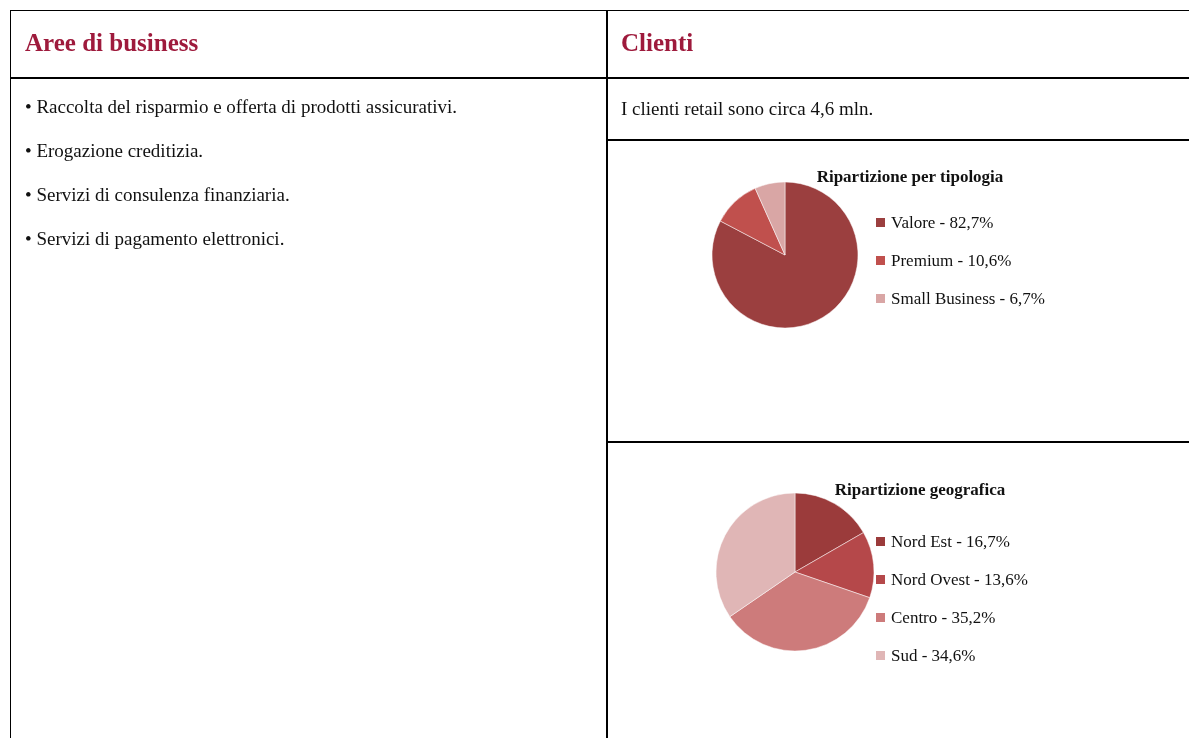 The width and height of the screenshot is (1189, 738). Describe the element at coordinates (155, 239) in the screenshot. I see `text: • Servizi di pagamento elettronici.` at that location.